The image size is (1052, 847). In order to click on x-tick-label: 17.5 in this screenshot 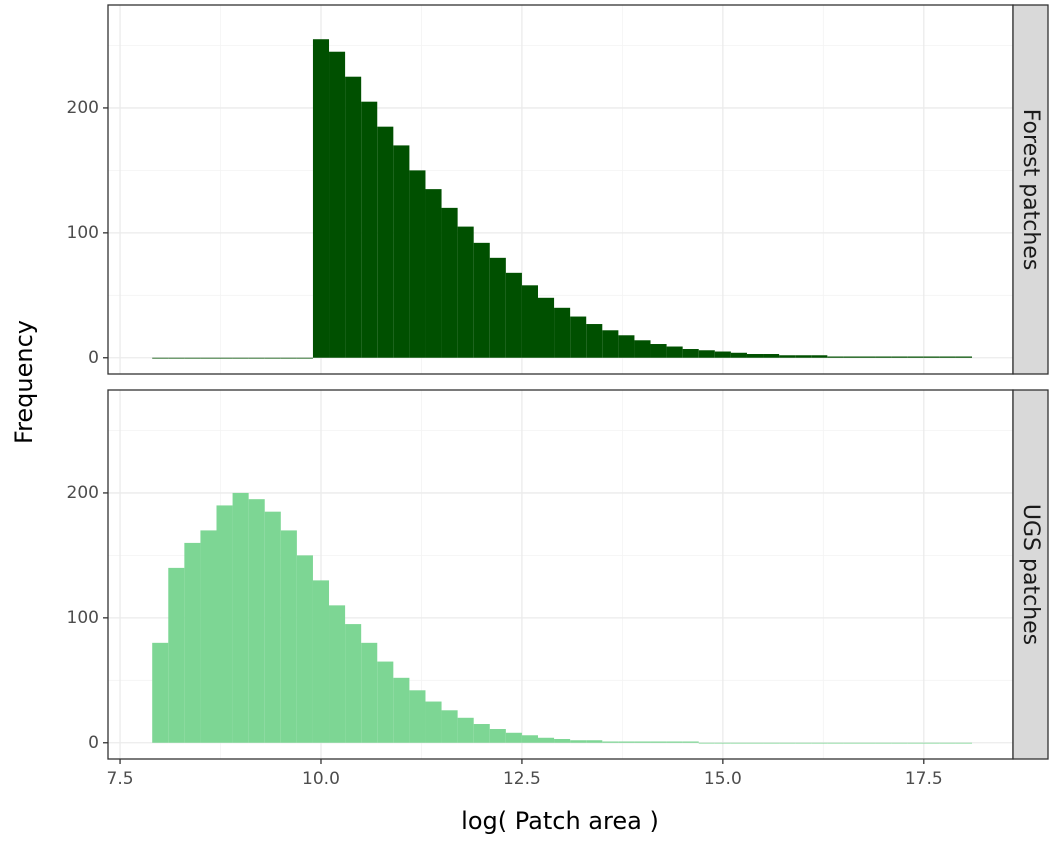, I will do `click(924, 779)`.